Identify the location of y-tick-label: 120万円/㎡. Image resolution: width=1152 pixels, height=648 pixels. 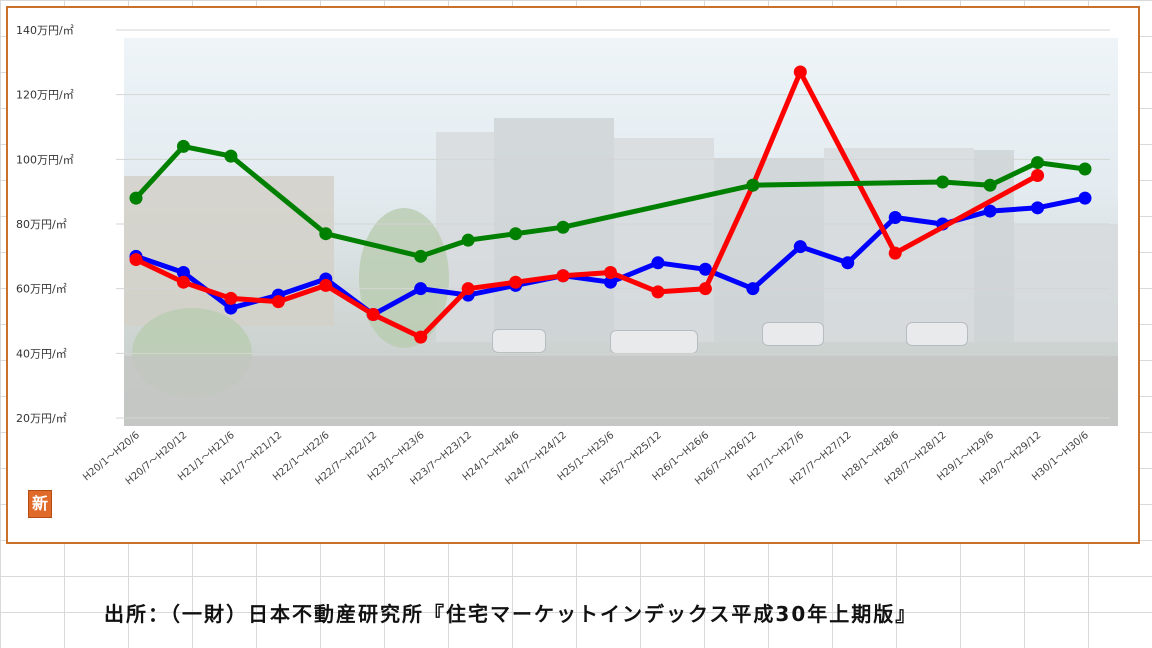
(45, 95).